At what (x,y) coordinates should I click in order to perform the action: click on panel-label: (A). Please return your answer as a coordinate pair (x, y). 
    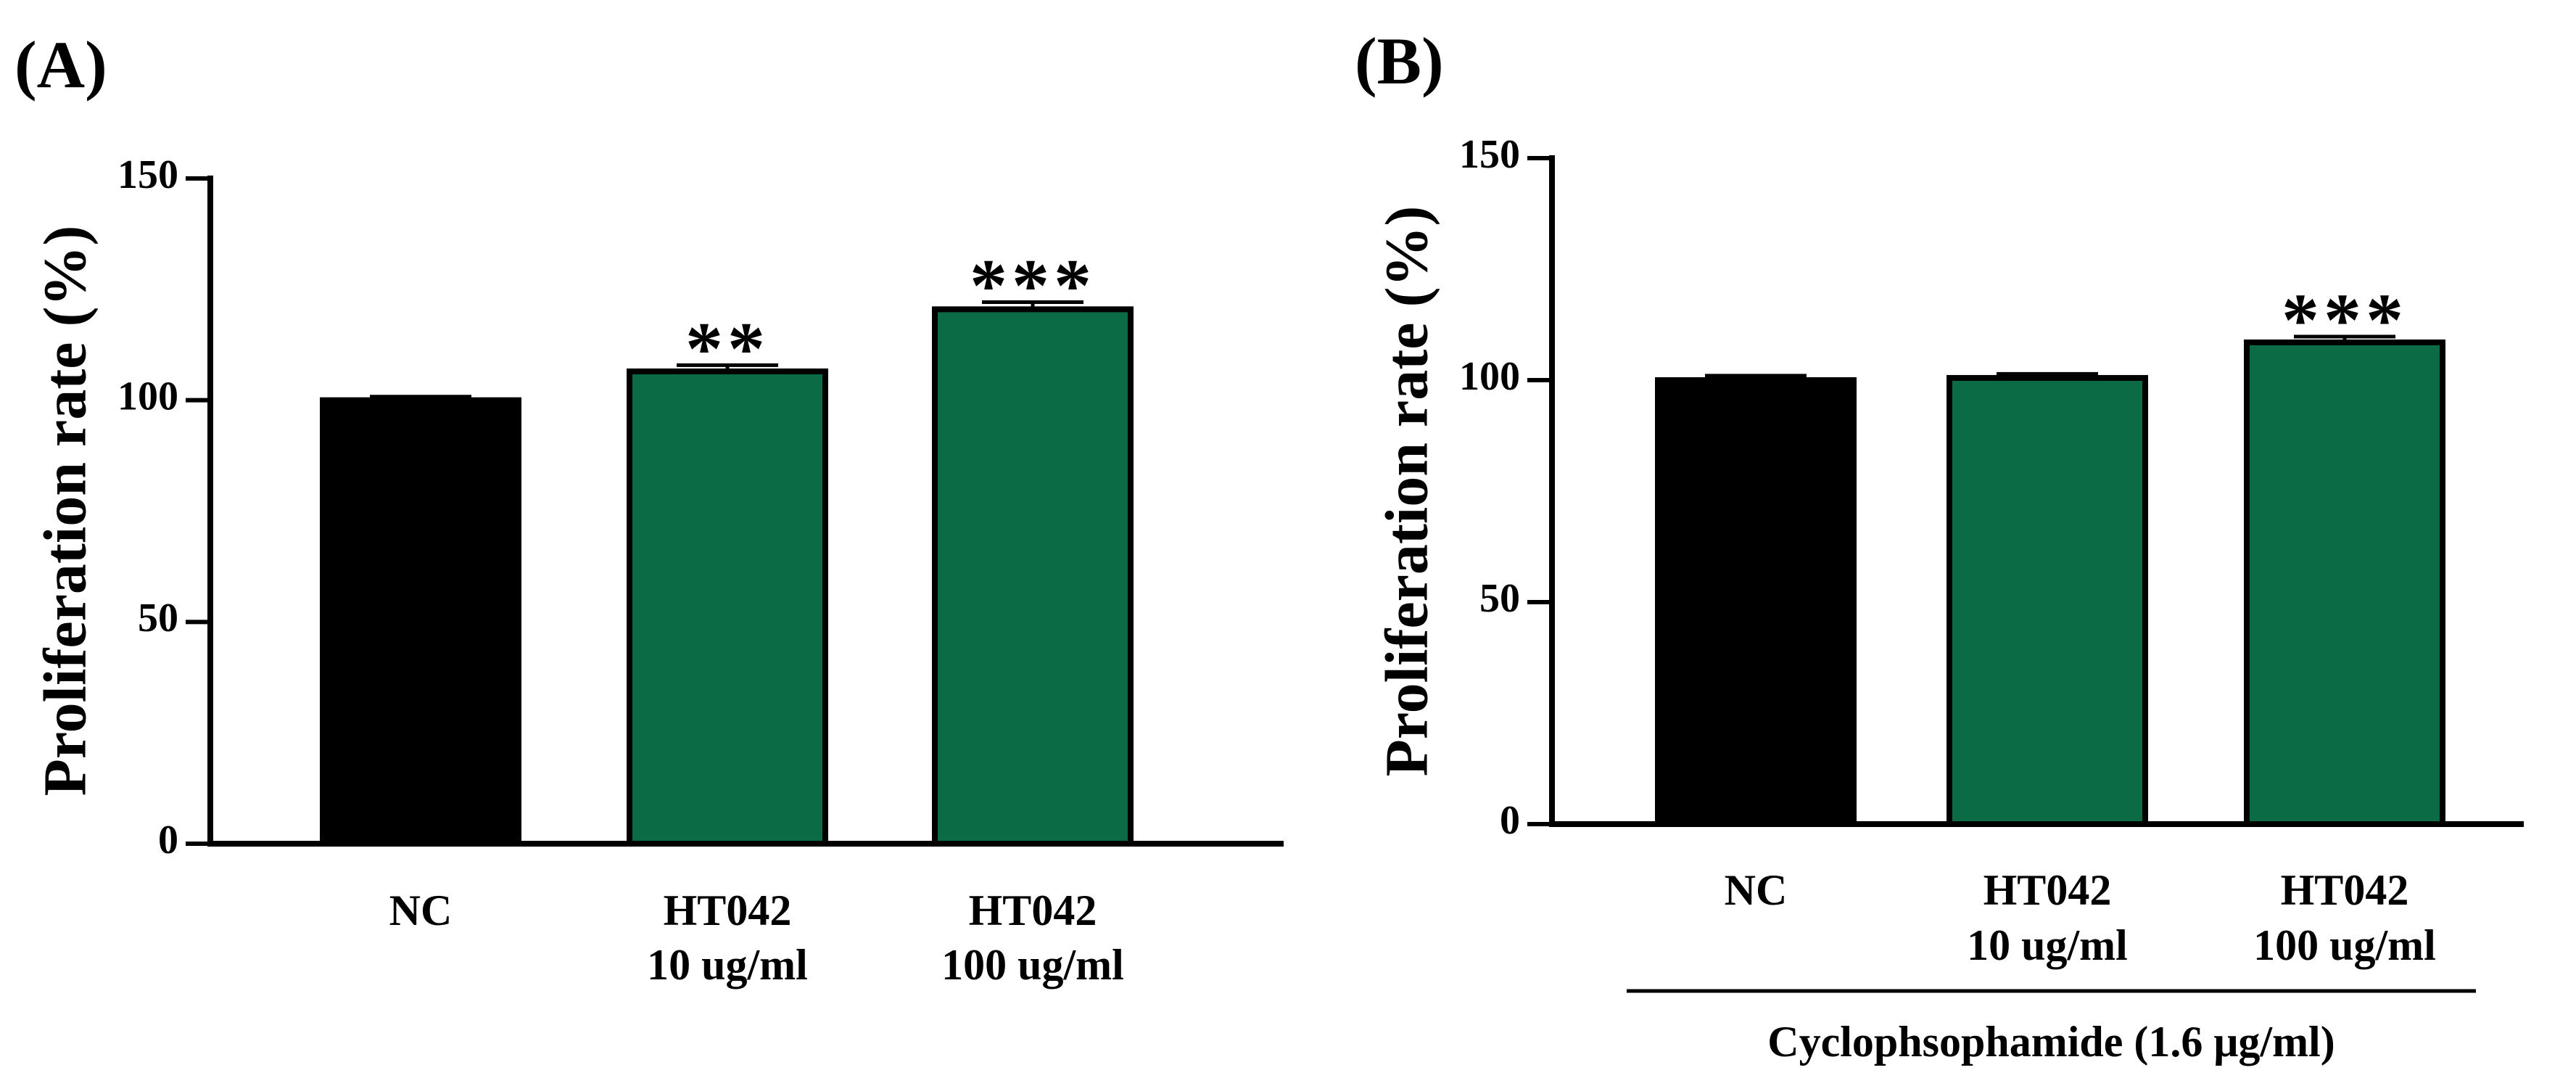
    Looking at the image, I should click on (61, 65).